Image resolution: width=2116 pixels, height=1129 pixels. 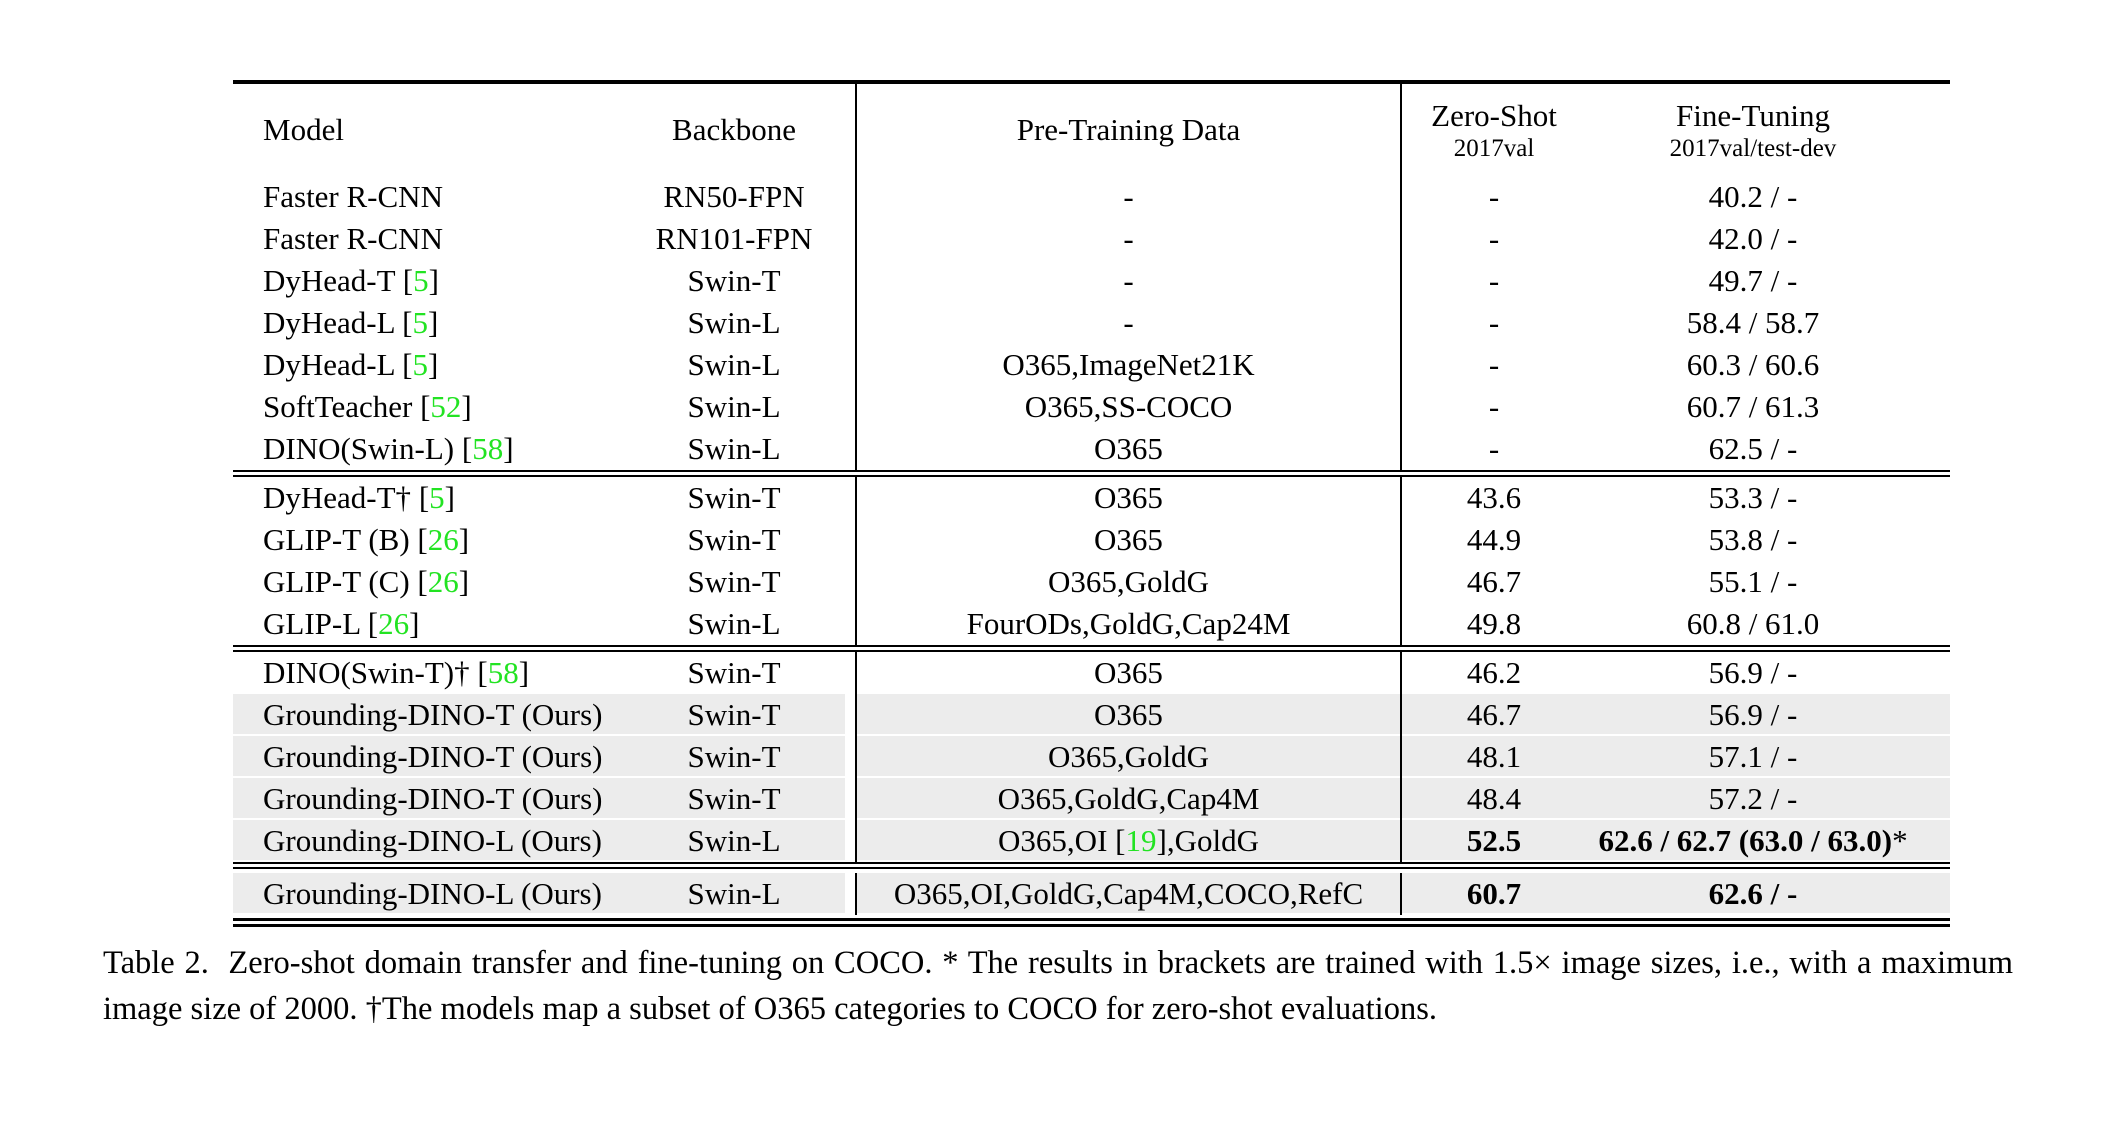 What do you see at coordinates (1091, 648) in the screenshot?
I see `block-separator-rule` at bounding box center [1091, 648].